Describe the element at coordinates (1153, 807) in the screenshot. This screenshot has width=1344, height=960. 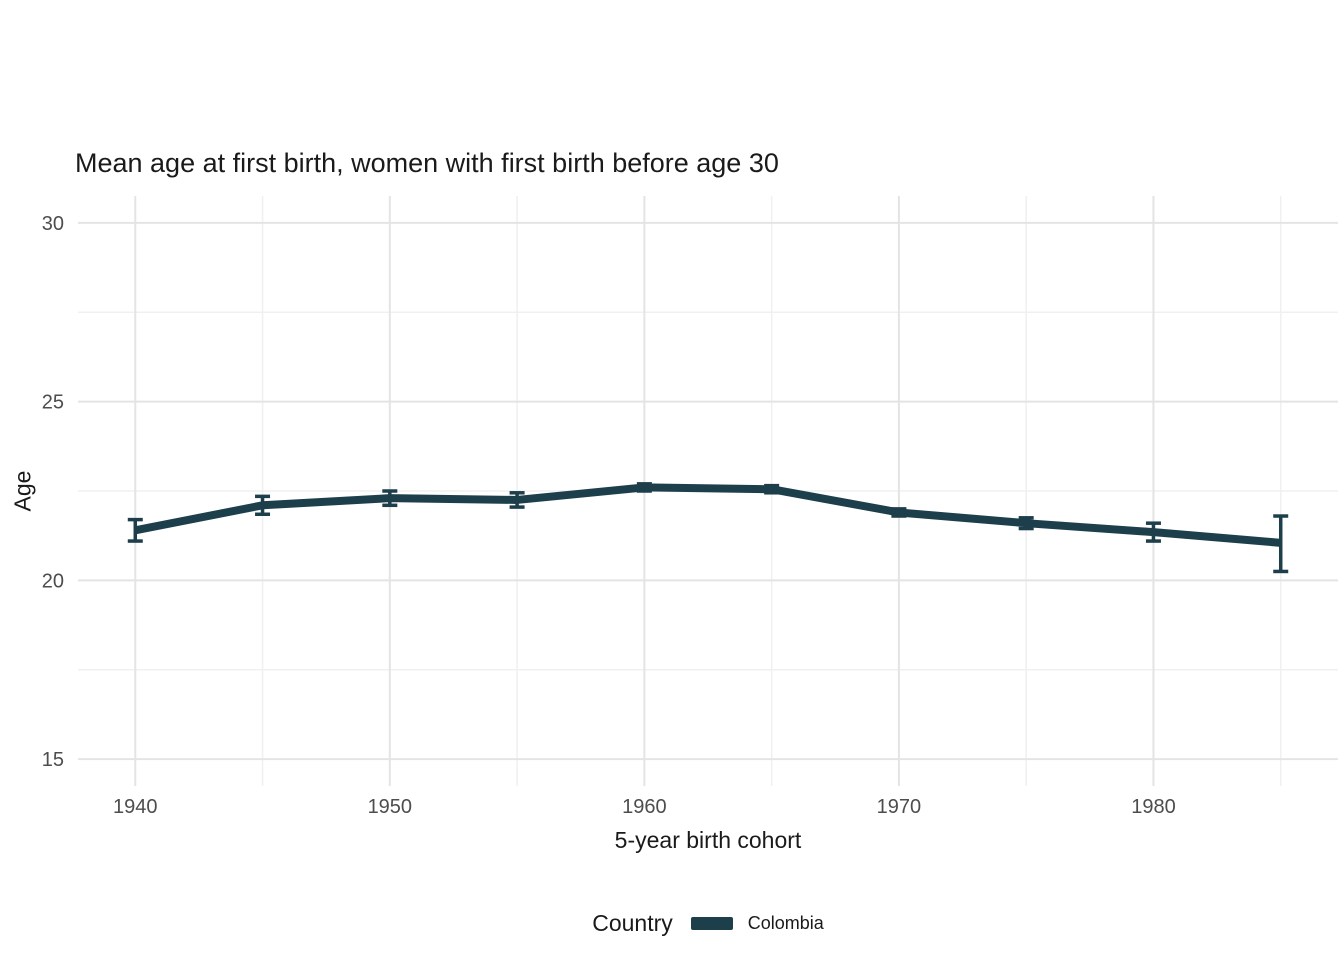
I see `x-tick-label: 1980` at that location.